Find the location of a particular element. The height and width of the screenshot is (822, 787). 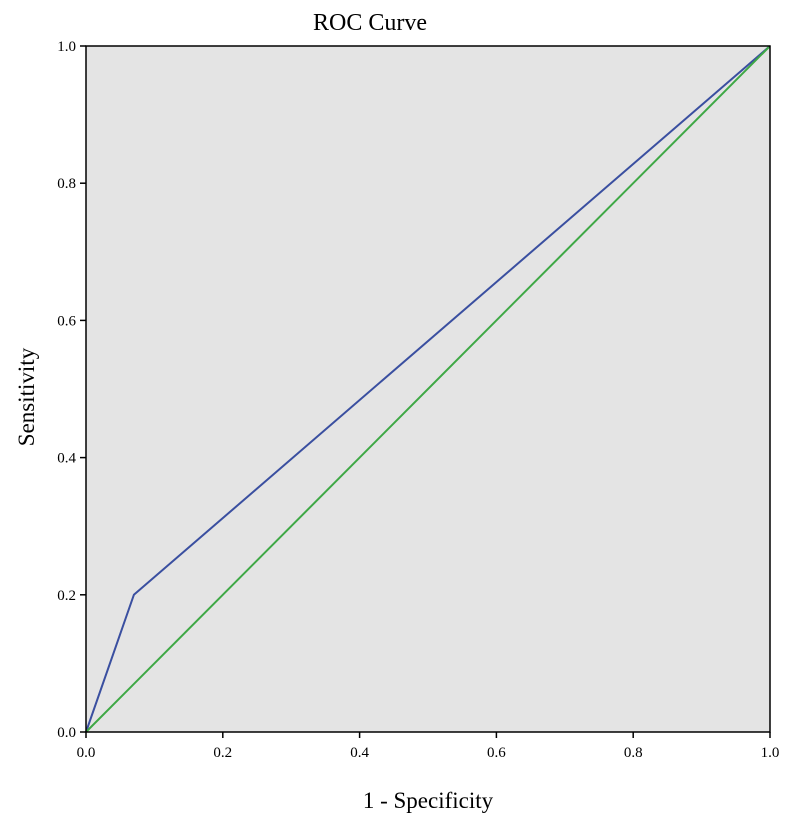

x-tick-label: 0.0 is located at coordinates (86, 753).